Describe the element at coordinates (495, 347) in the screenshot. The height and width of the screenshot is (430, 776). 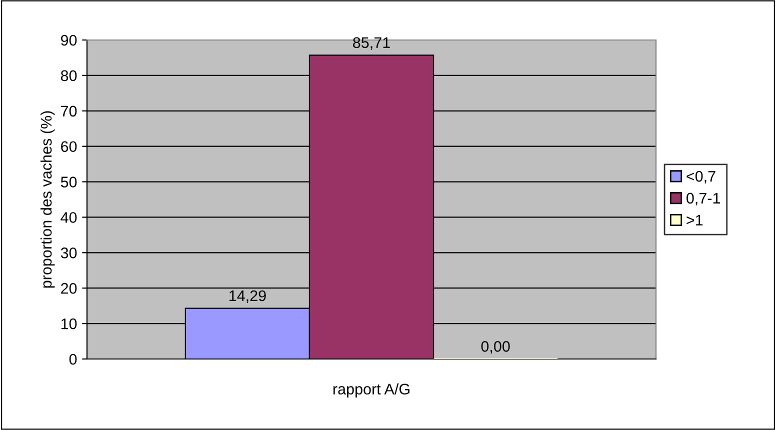
I see `data-label: 0,00` at that location.